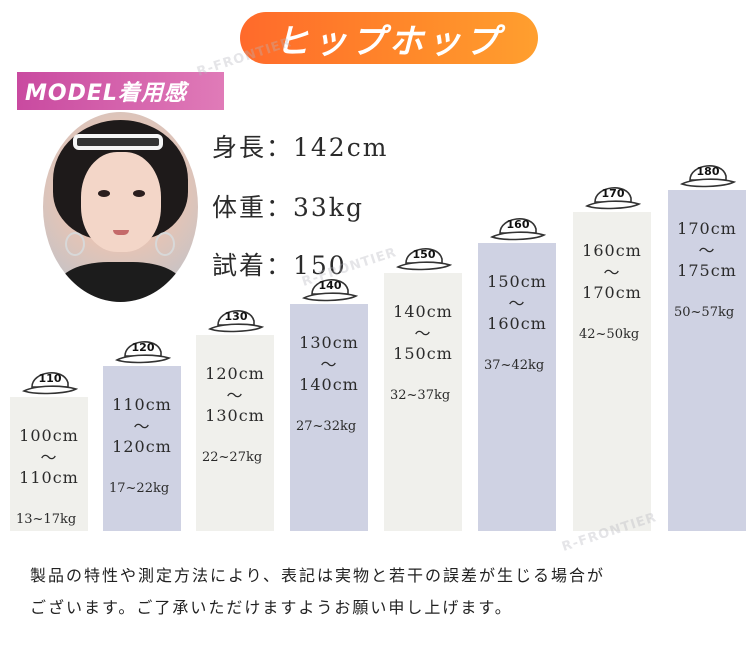 This screenshot has height=647, width=750. I want to click on height-max: 175cm, so click(707, 270).